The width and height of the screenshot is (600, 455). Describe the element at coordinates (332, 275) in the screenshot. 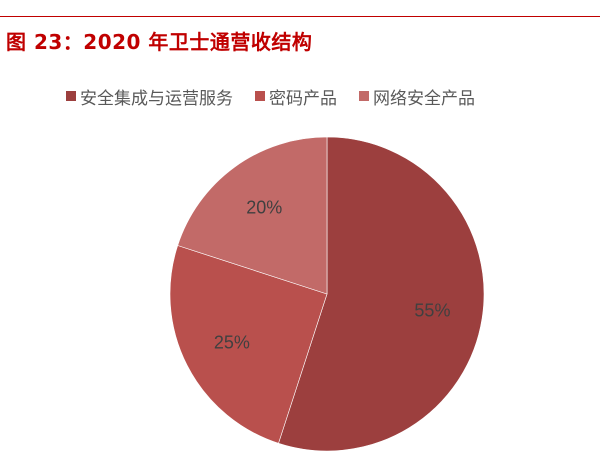

I see `pie-labels: 55% 25% 20%` at that location.